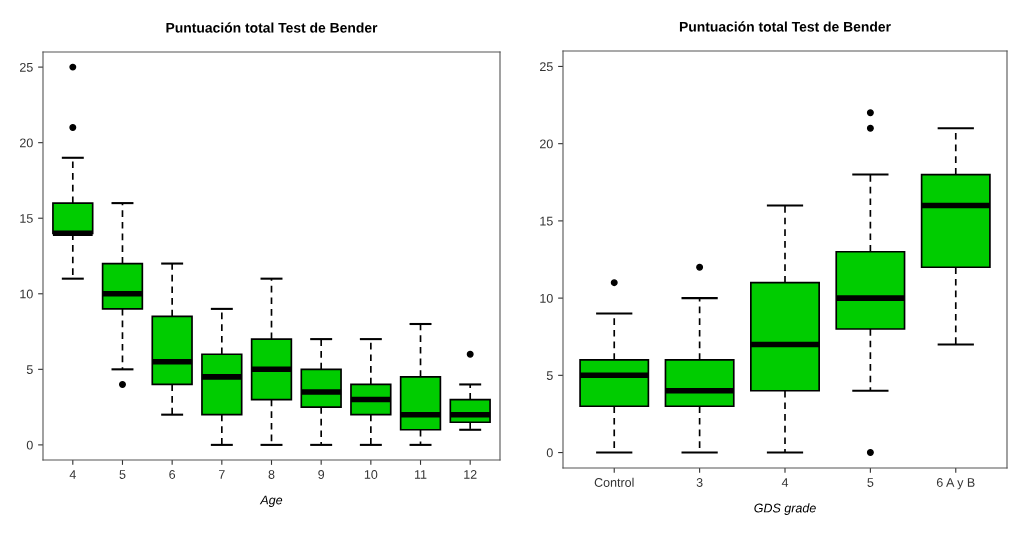  Describe the element at coordinates (321, 474) in the screenshot. I see `x-tick-label: 9` at that location.